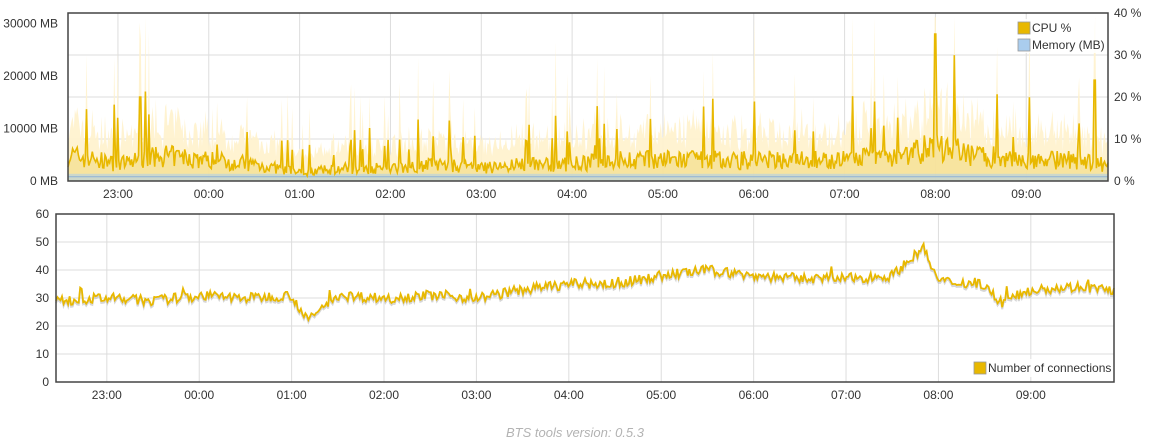 The width and height of the screenshot is (1150, 447). Describe the element at coordinates (1052, 28) in the screenshot. I see `legend-label: CPU %` at that location.